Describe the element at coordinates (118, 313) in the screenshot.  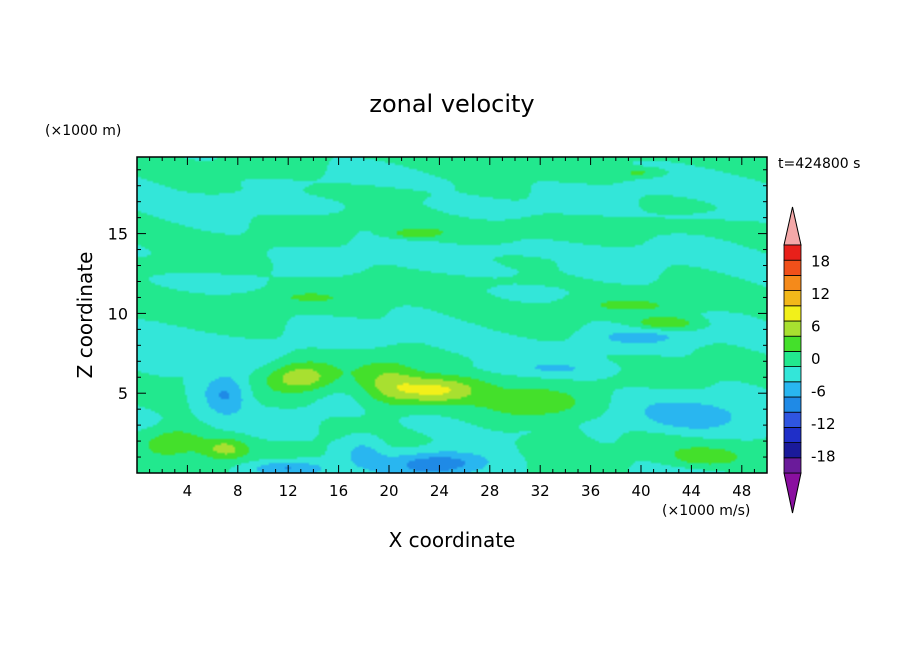
I see `y-tick-label: 10` at that location.